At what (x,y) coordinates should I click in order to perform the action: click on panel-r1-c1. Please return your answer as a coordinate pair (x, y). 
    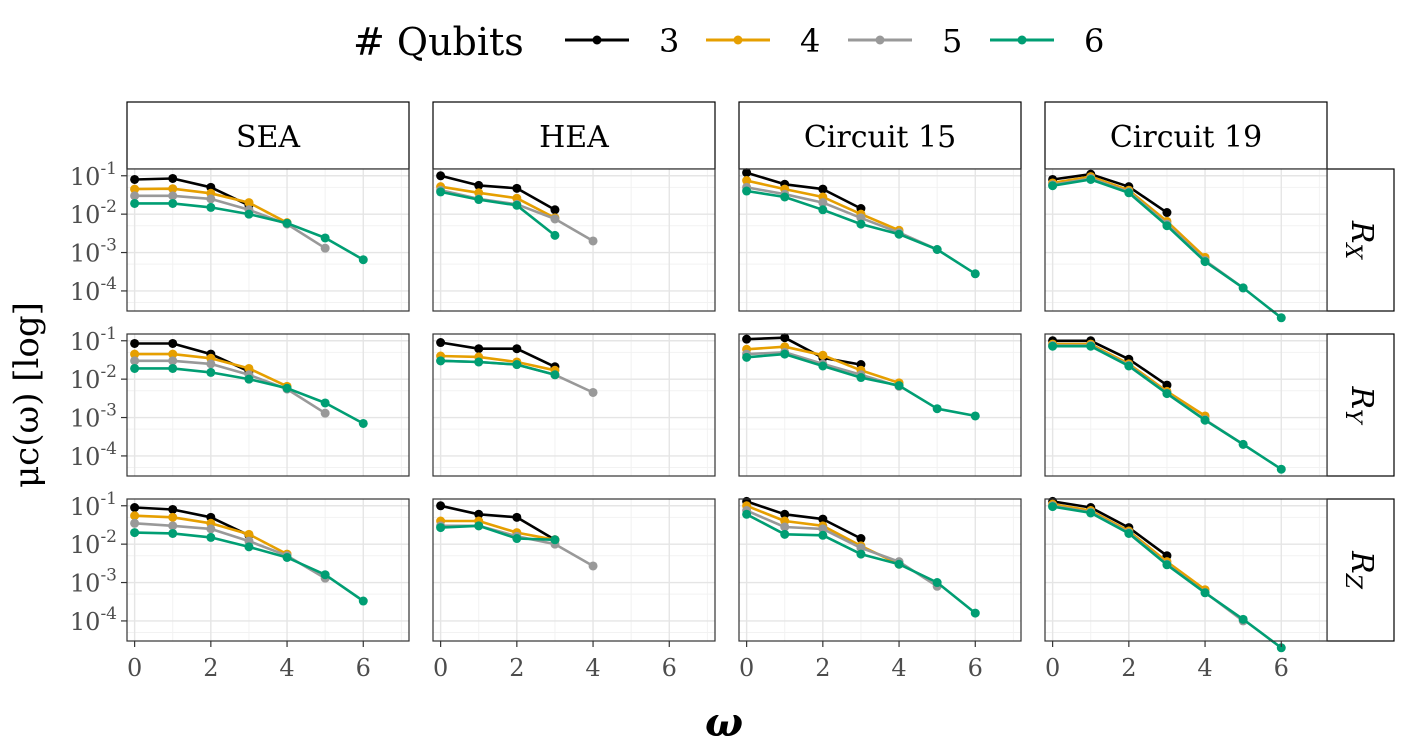
    Looking at the image, I should click on (574, 405).